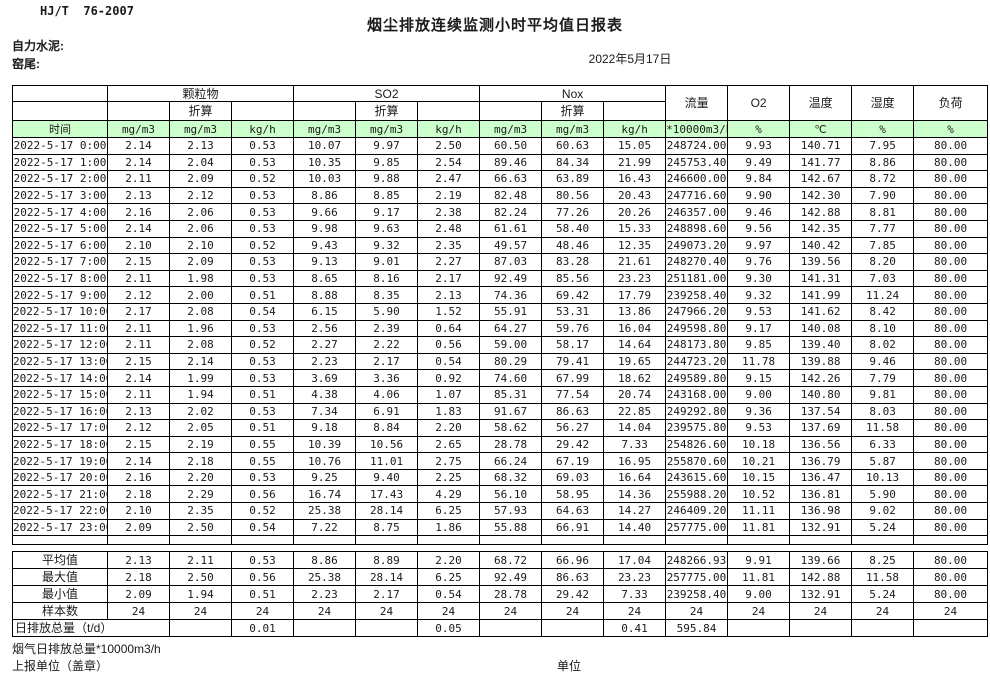  What do you see at coordinates (635, 228) in the screenshot?
I see `value-cell: 15.33` at bounding box center [635, 228].